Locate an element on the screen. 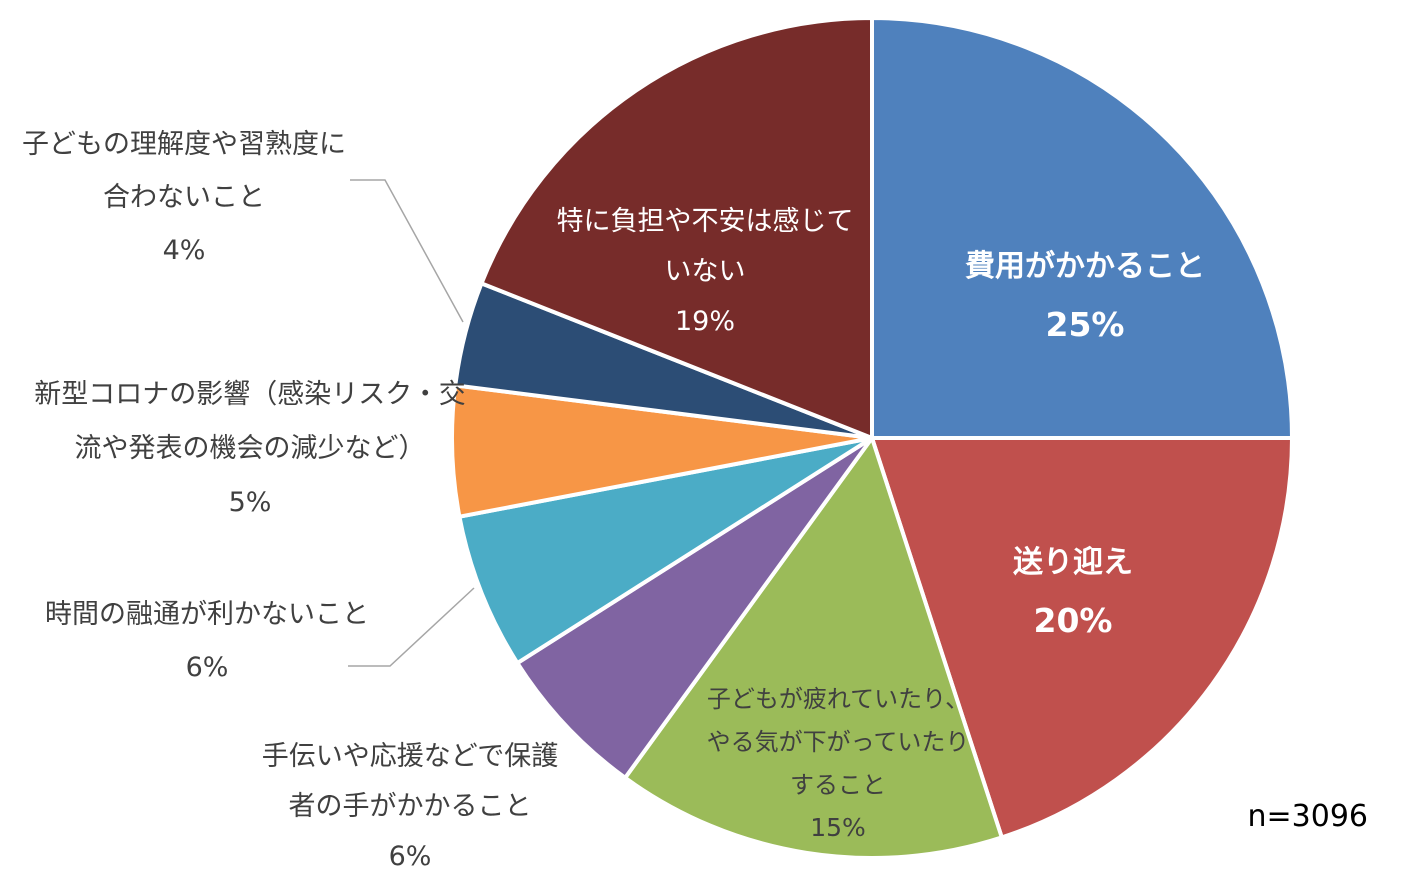  slice-label-3-line-1: 子どもが疲れていたり、 is located at coordinates (838, 699).